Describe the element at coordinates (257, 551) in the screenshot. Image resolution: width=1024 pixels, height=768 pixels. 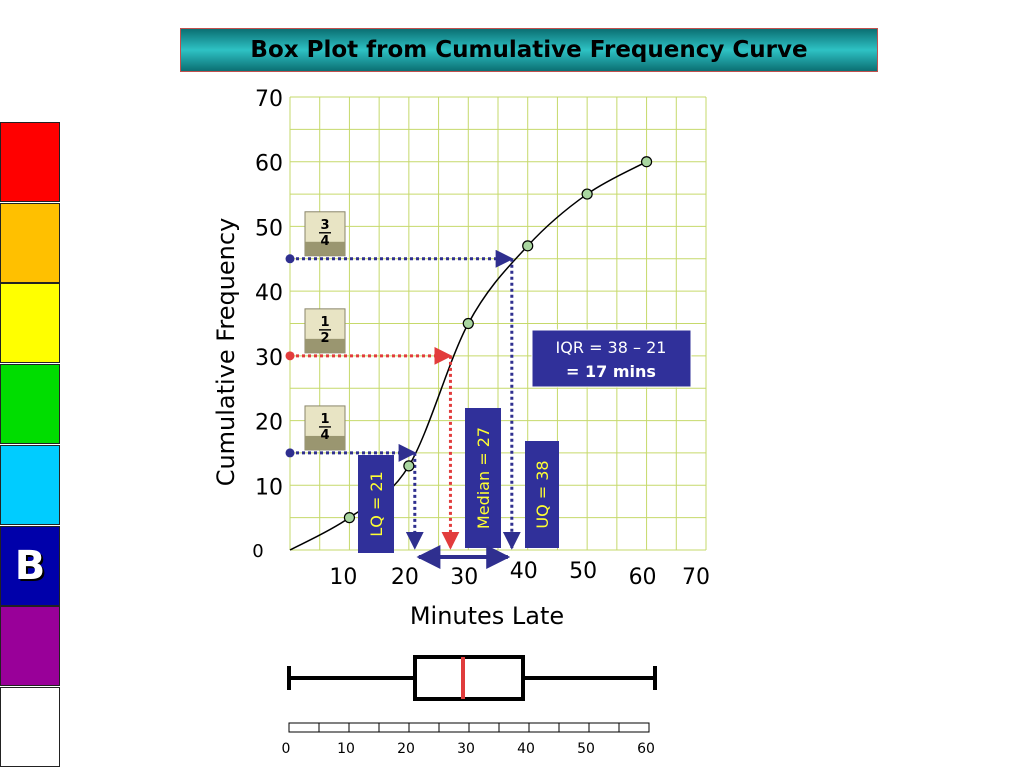
I see `origin-label: 0` at that location.